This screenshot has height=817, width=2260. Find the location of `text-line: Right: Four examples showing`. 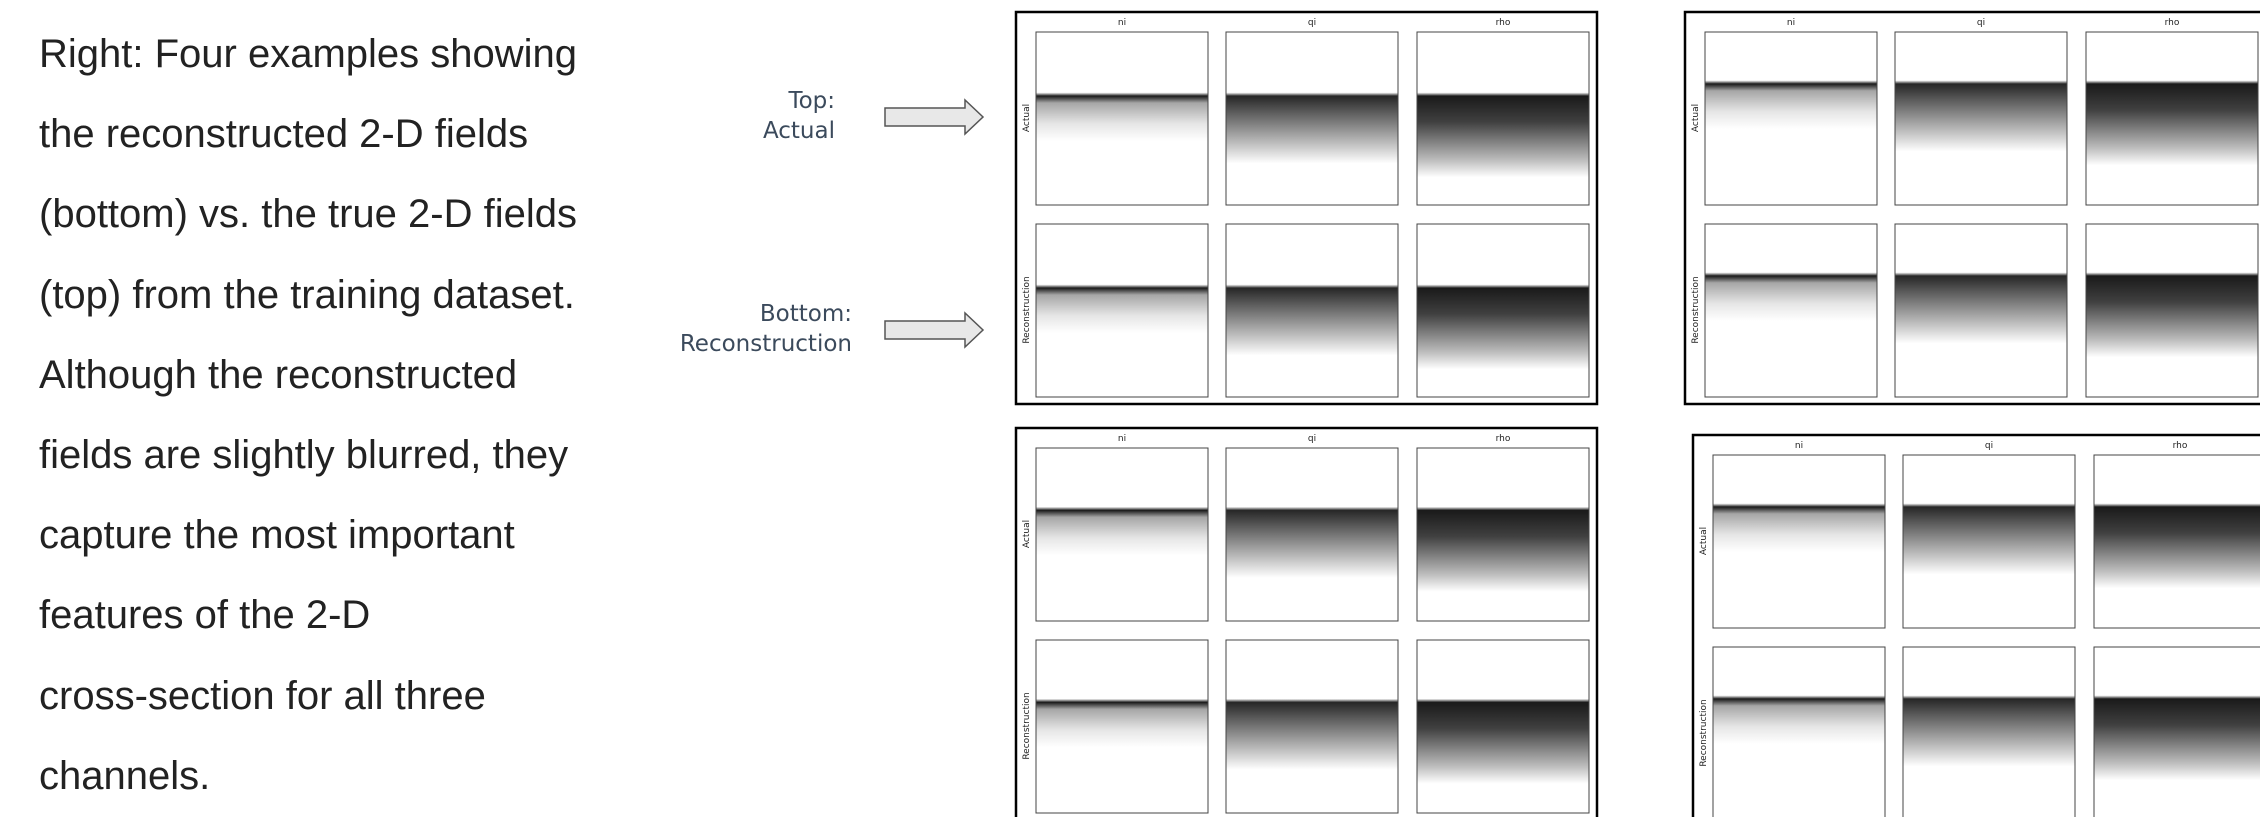

text-line: Right: Four examples showing is located at coordinates (308, 54).